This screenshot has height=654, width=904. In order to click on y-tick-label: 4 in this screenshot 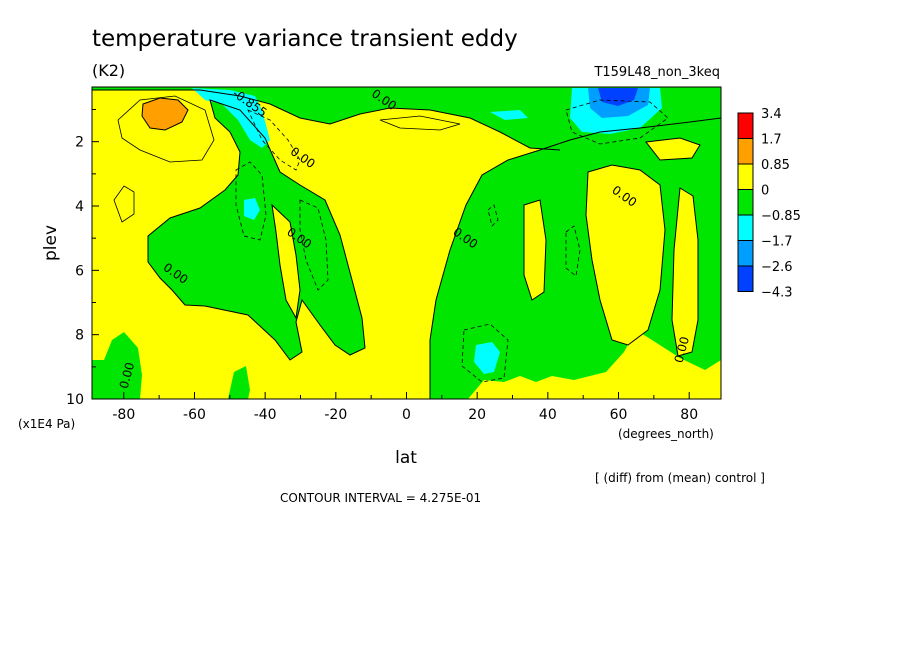, I will do `click(79, 207)`.